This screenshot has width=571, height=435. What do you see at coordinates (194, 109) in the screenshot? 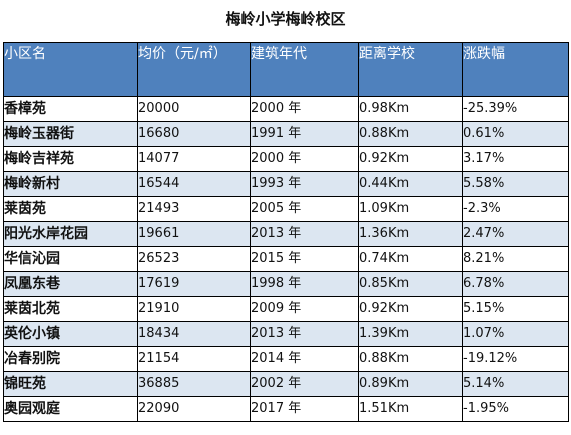
I see `cell-price: 20000` at bounding box center [194, 109].